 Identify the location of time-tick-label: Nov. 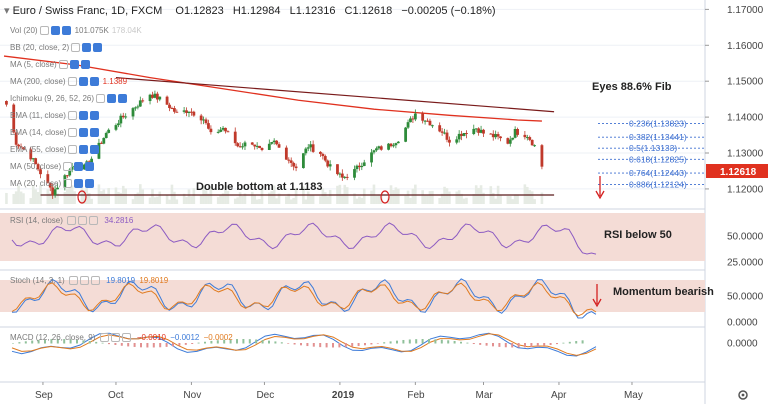
(192, 395).